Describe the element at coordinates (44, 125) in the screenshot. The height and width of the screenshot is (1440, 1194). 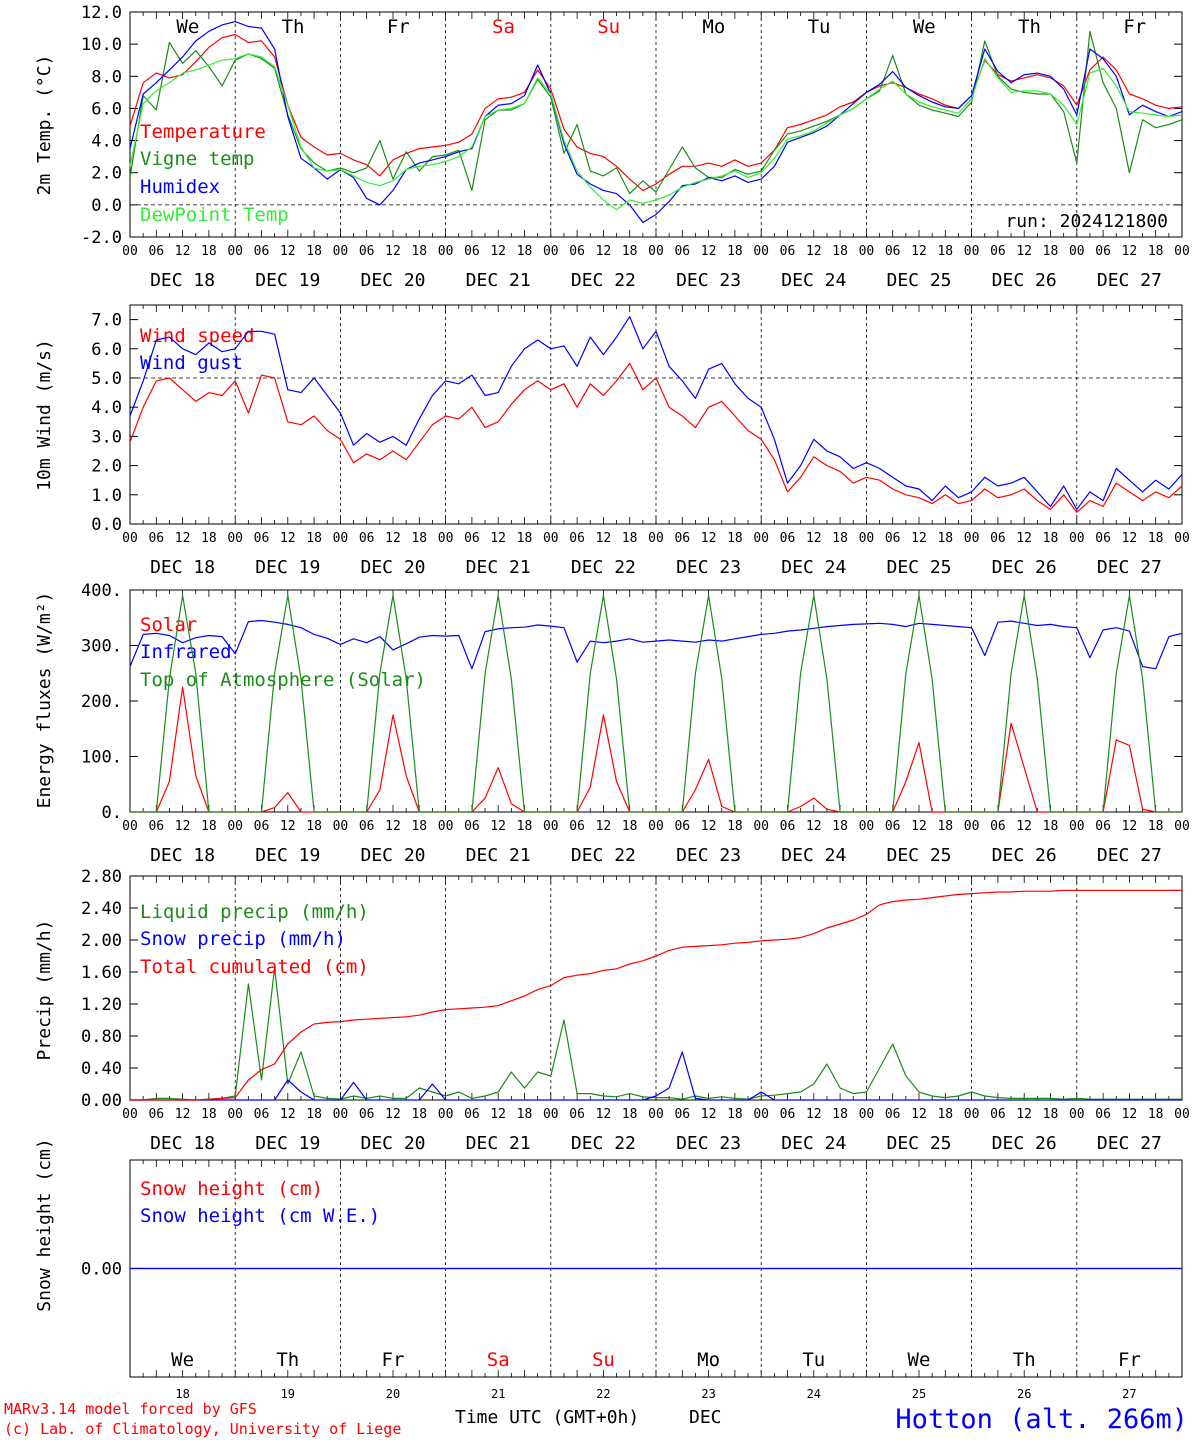
I see `y-axis-label: 2m Temp. (°C)` at that location.